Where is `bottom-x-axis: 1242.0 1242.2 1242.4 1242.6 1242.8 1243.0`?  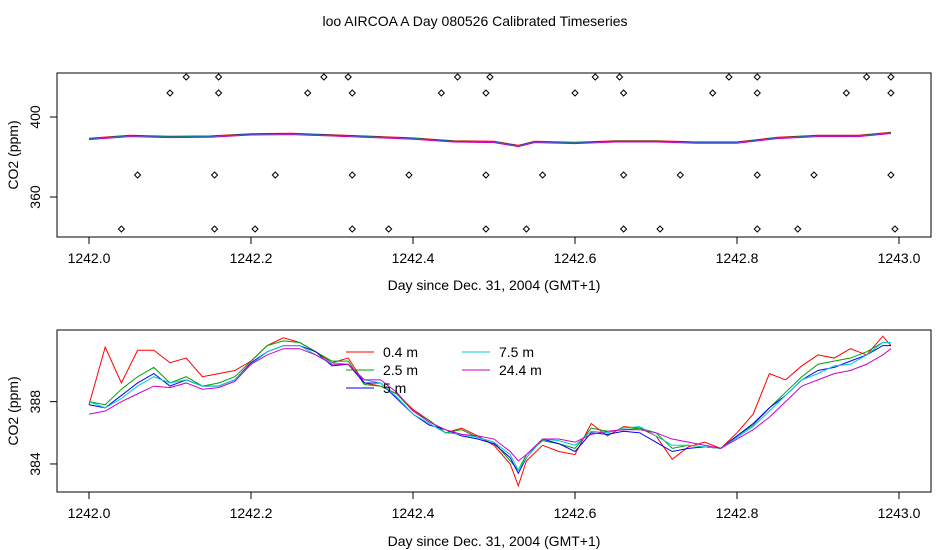
bottom-x-axis: 1242.0 1242.2 1242.4 1242.6 1242.8 1243.0 is located at coordinates (494, 506).